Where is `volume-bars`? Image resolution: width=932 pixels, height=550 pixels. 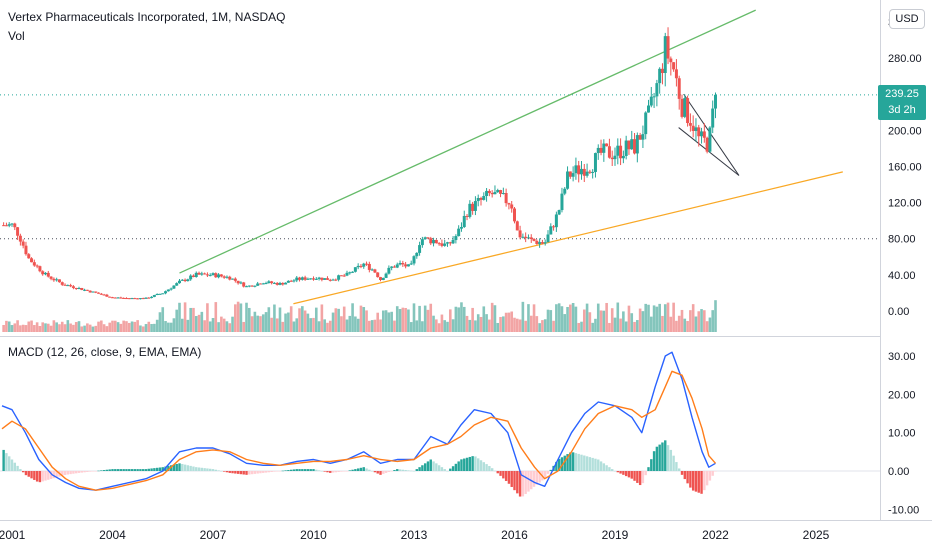 volume-bars is located at coordinates (359, 316).